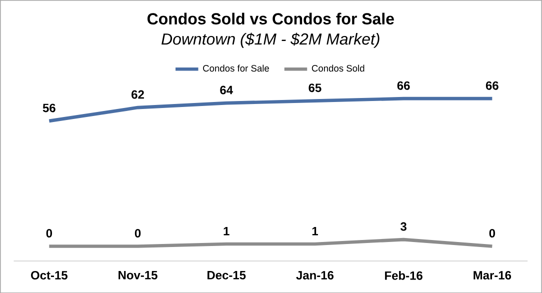 The height and width of the screenshot is (293, 542). Describe the element at coordinates (403, 275) in the screenshot. I see `x-tick-label: Feb-16` at that location.